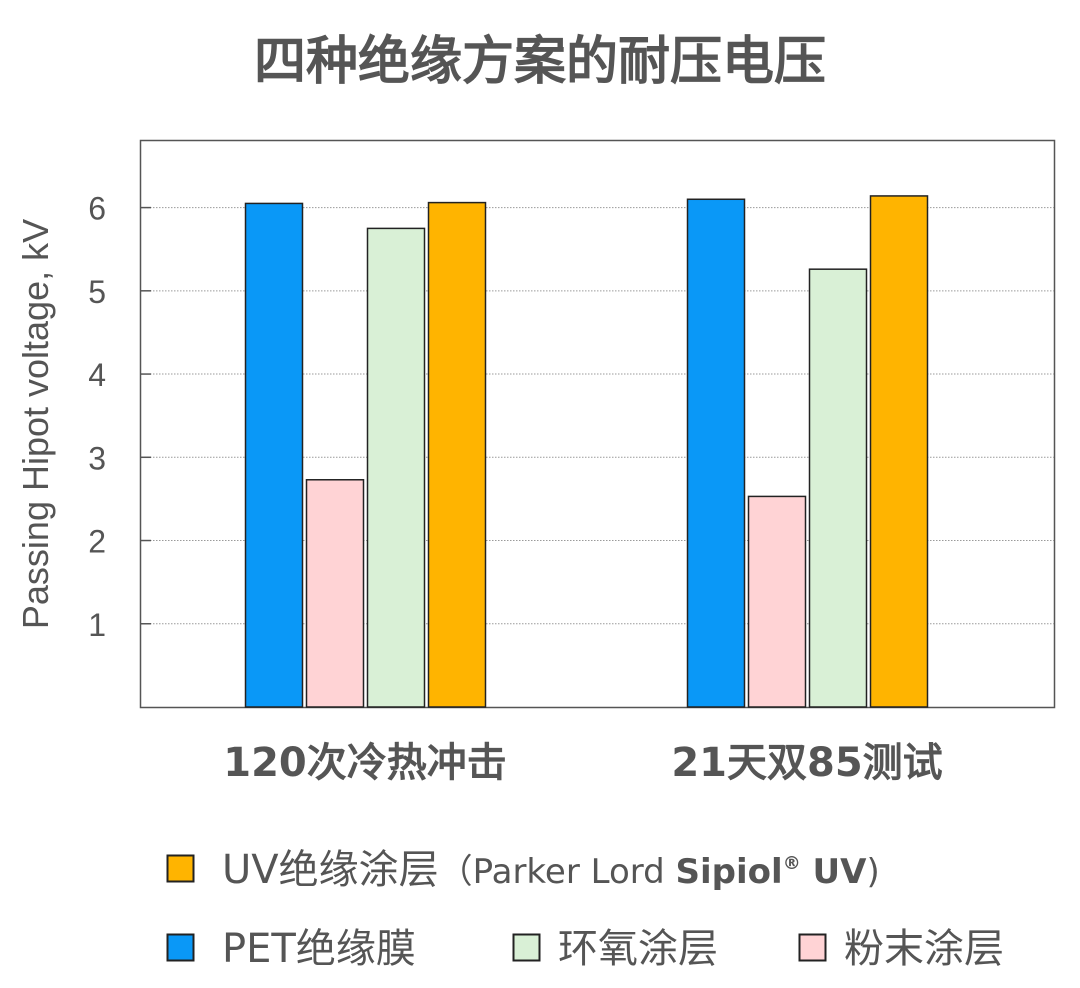 The image size is (1080, 988). What do you see at coordinates (365, 763) in the screenshot?
I see `x-category-label: 120次冷热冲击` at bounding box center [365, 763].